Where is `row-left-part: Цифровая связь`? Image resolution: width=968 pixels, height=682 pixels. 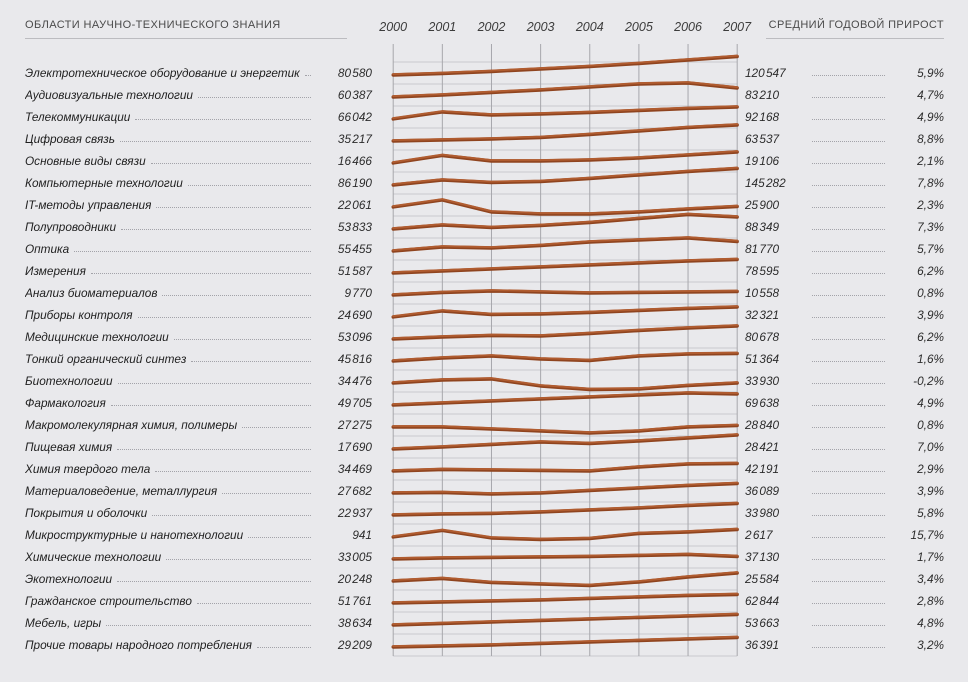
row-left-part: Цифровая связь is located at coordinates (170, 139).